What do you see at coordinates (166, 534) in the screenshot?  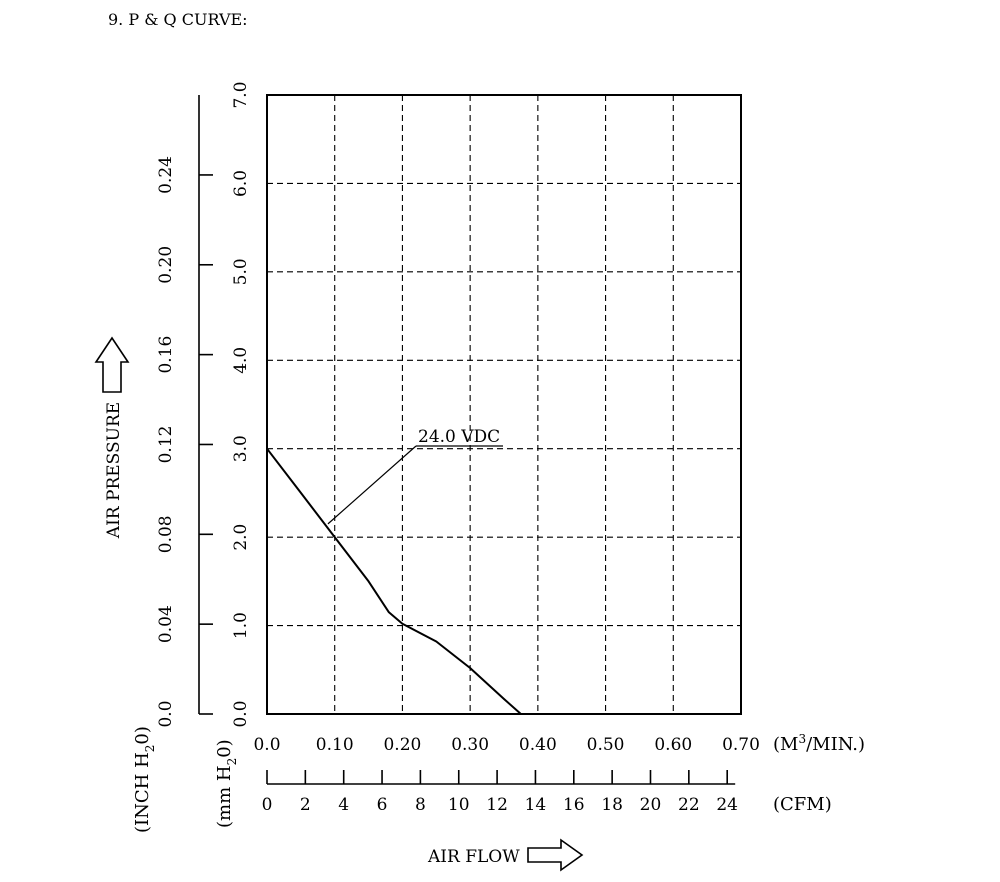 I see `y-tick-label-inch: 0.08` at bounding box center [166, 534].